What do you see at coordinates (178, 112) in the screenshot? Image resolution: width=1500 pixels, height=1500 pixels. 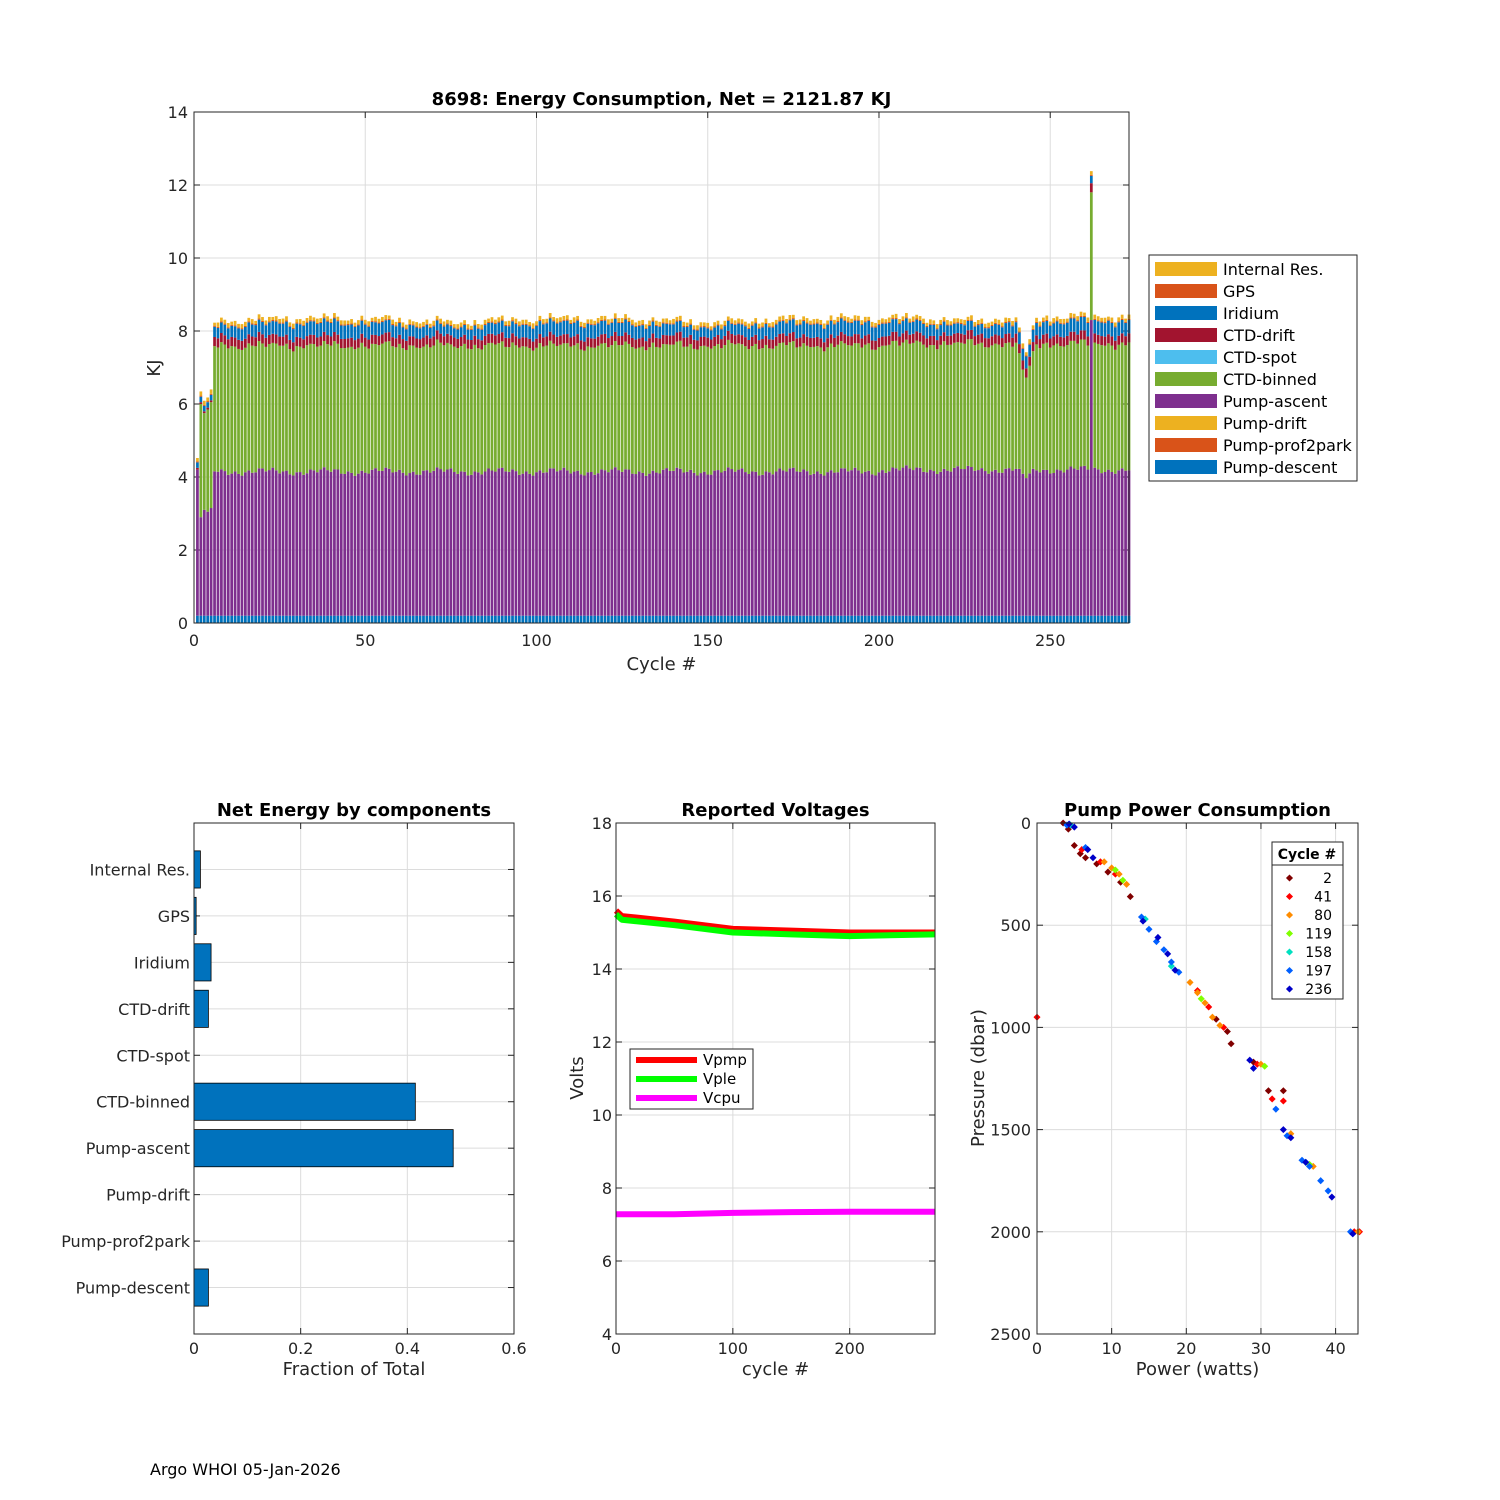 I see `energy-y-tick-label: 14` at bounding box center [178, 112].